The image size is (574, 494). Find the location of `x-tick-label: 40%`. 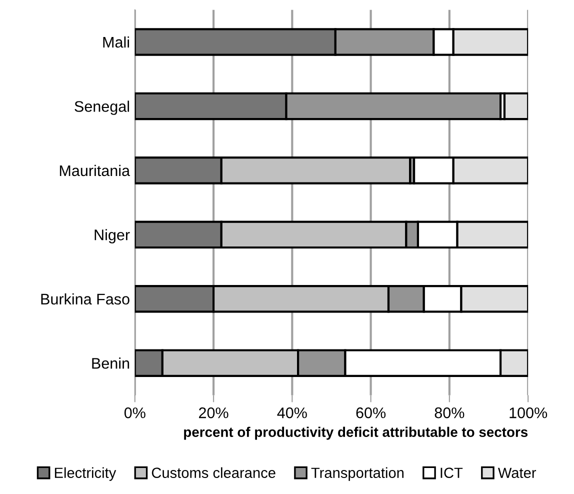

x-tick-label: 40% is located at coordinates (292, 412).